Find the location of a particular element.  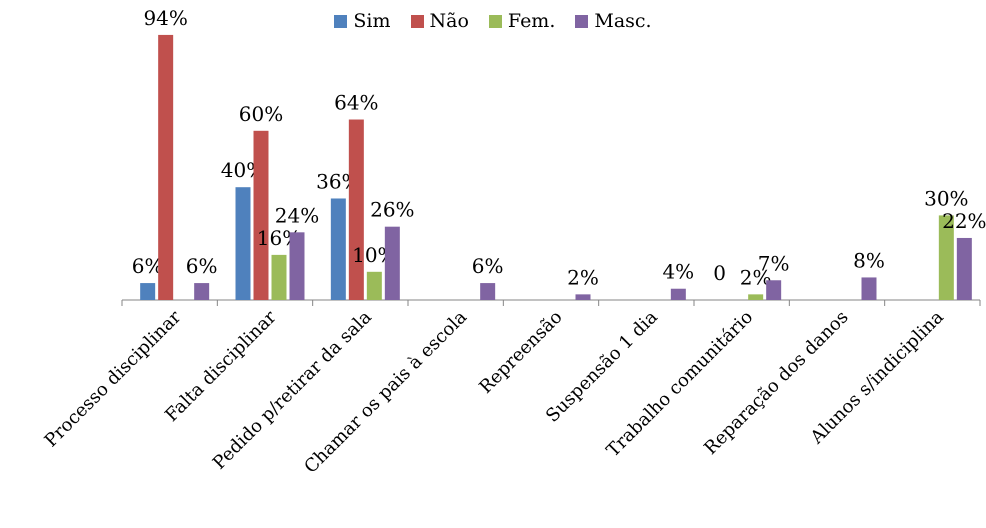

legend-label: Sim is located at coordinates (372, 21).